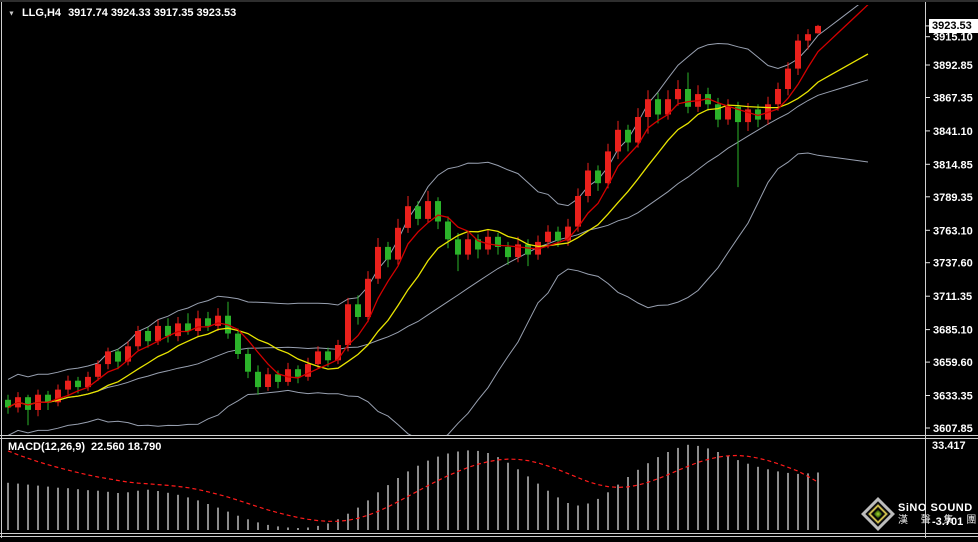  I want to click on price-axis-tick-label: 3711.35, so click(952, 297).